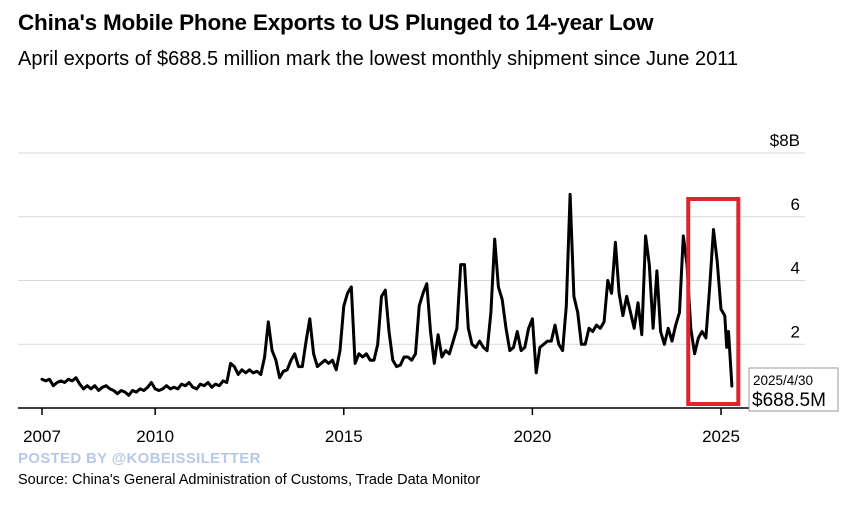 This screenshot has width=844, height=518. I want to click on annotation-date: 2025/4/30, so click(783, 380).